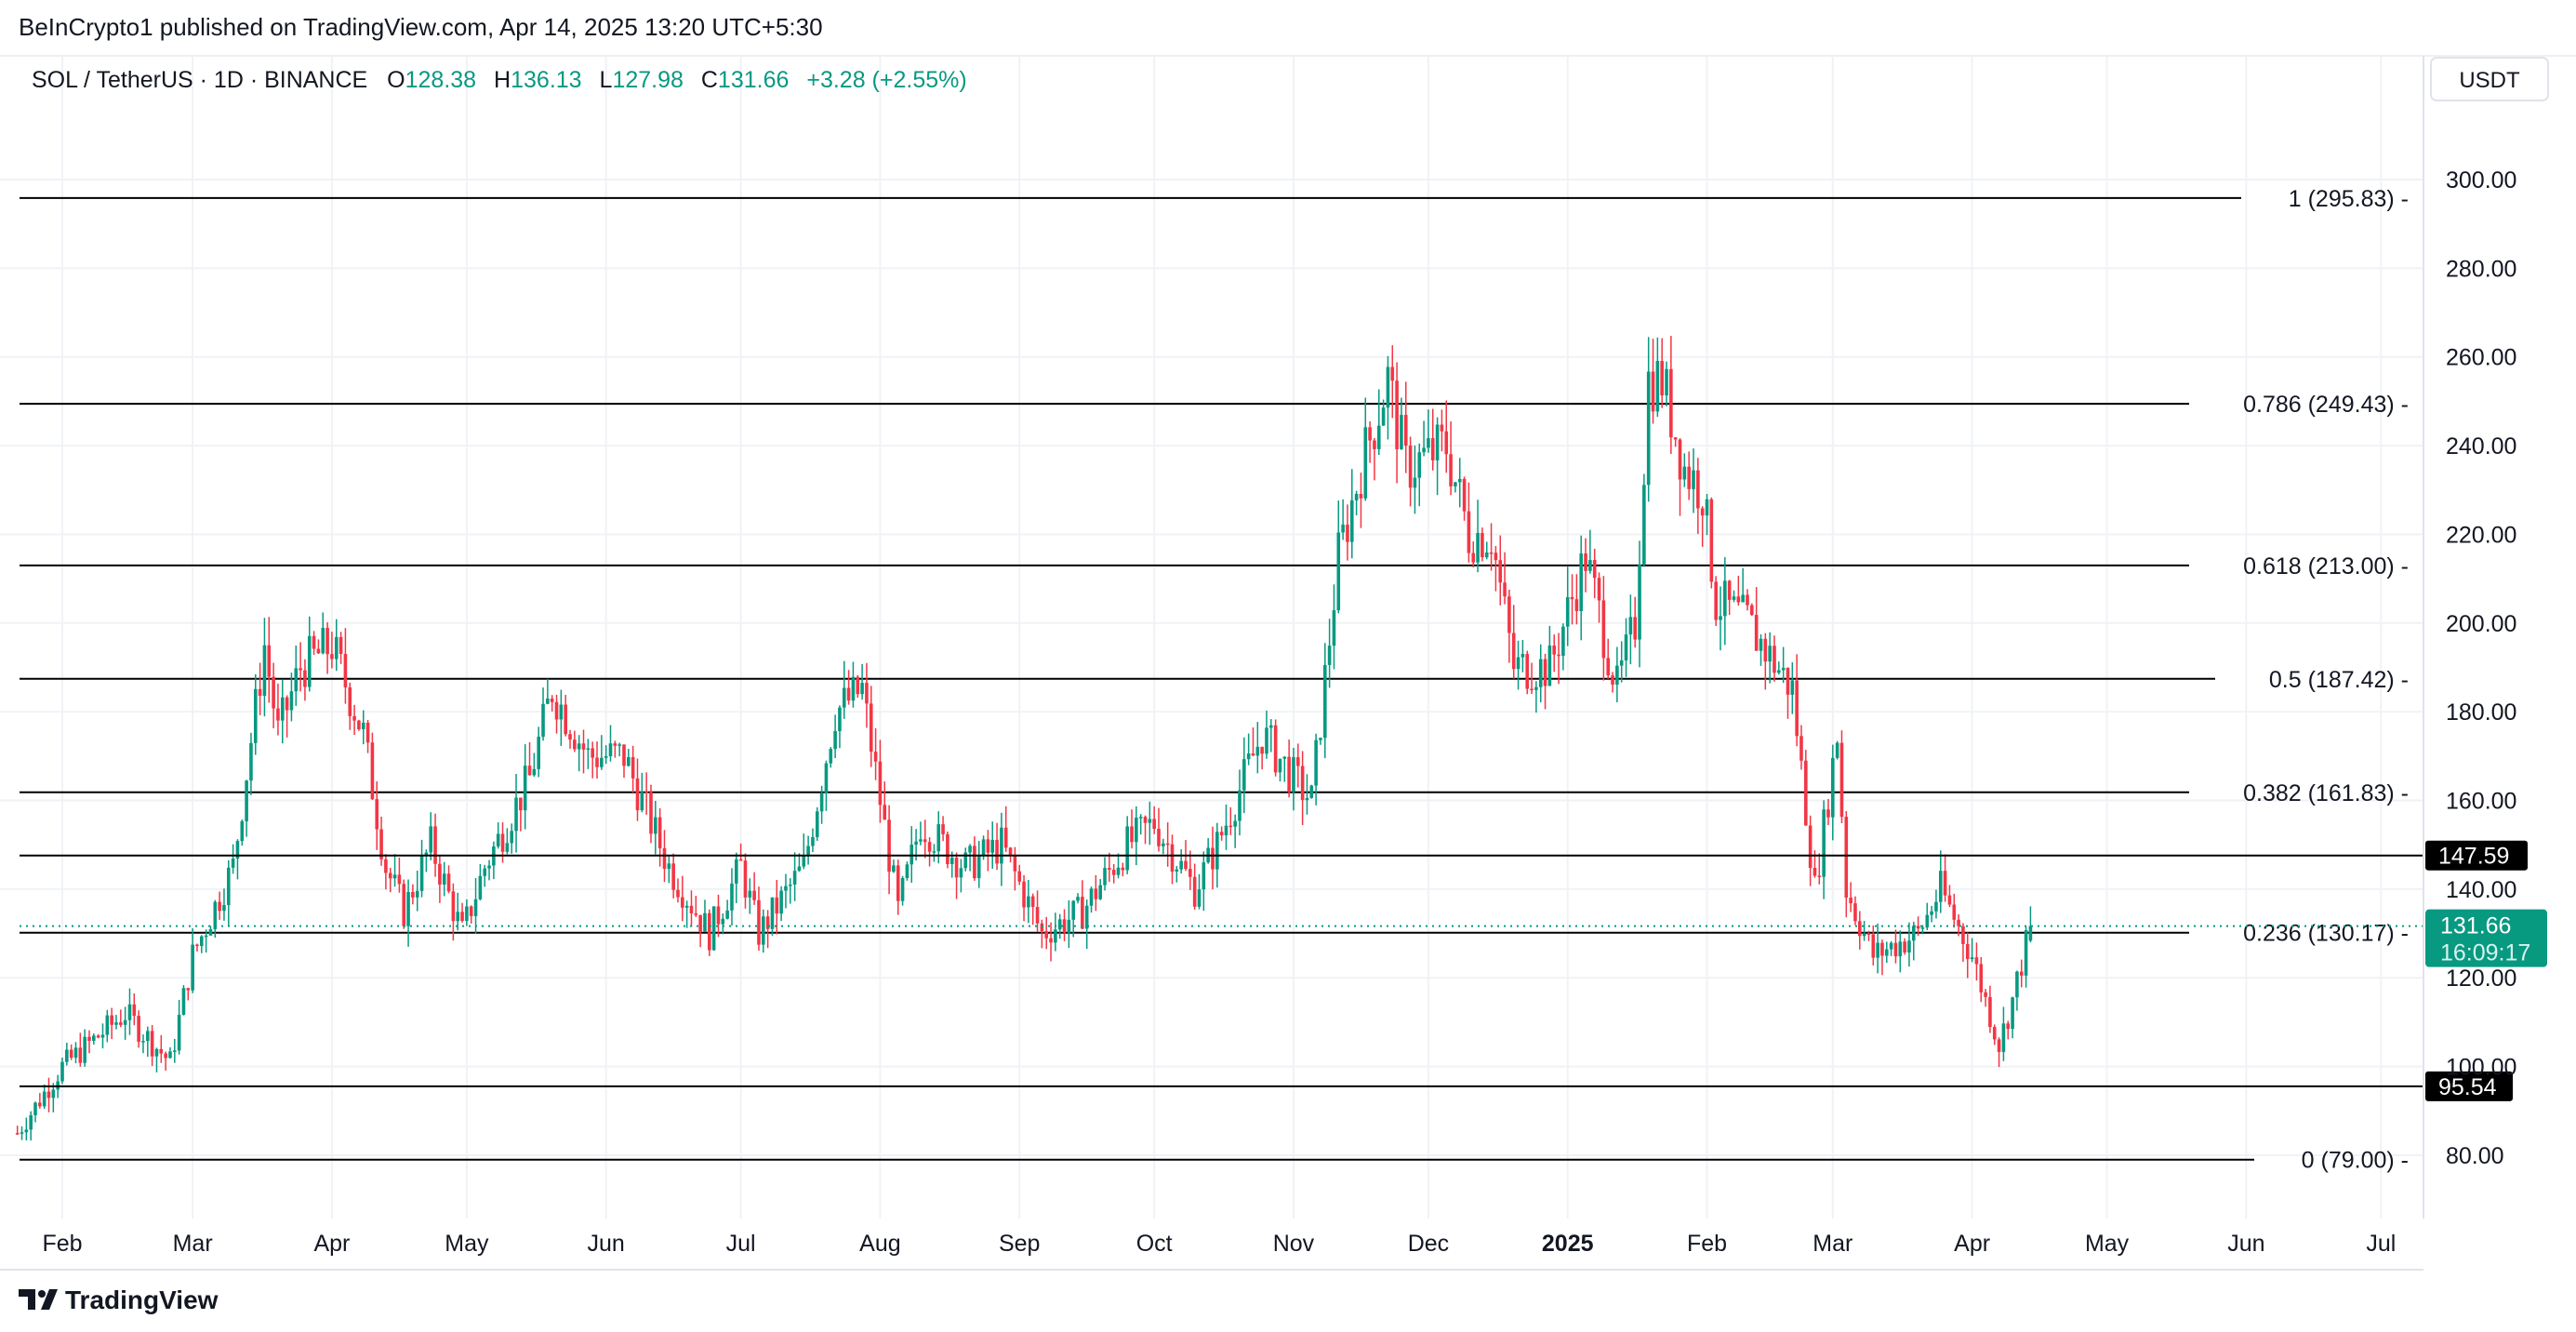  What do you see at coordinates (2326, 793) in the screenshot?
I see `fib-level-label: 0.382 (161.83) -` at bounding box center [2326, 793].